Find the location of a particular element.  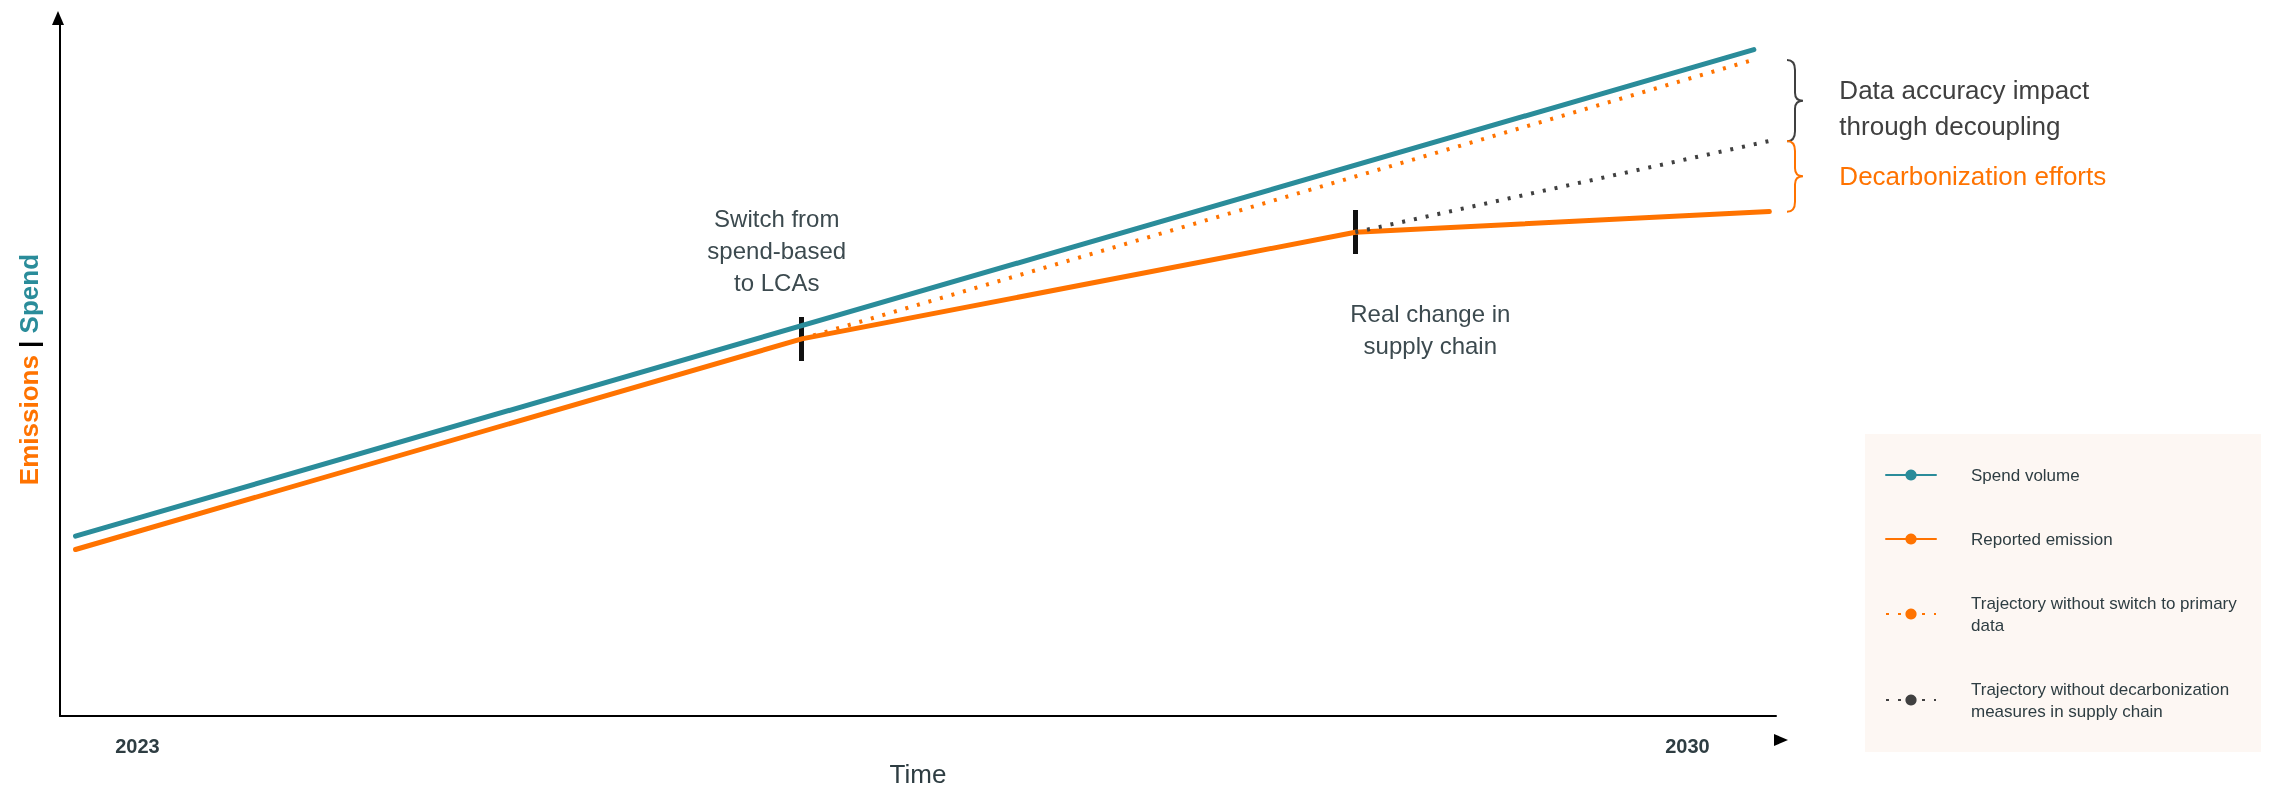

y-axis-title: Emissions | Spend is located at coordinates (29, 369).